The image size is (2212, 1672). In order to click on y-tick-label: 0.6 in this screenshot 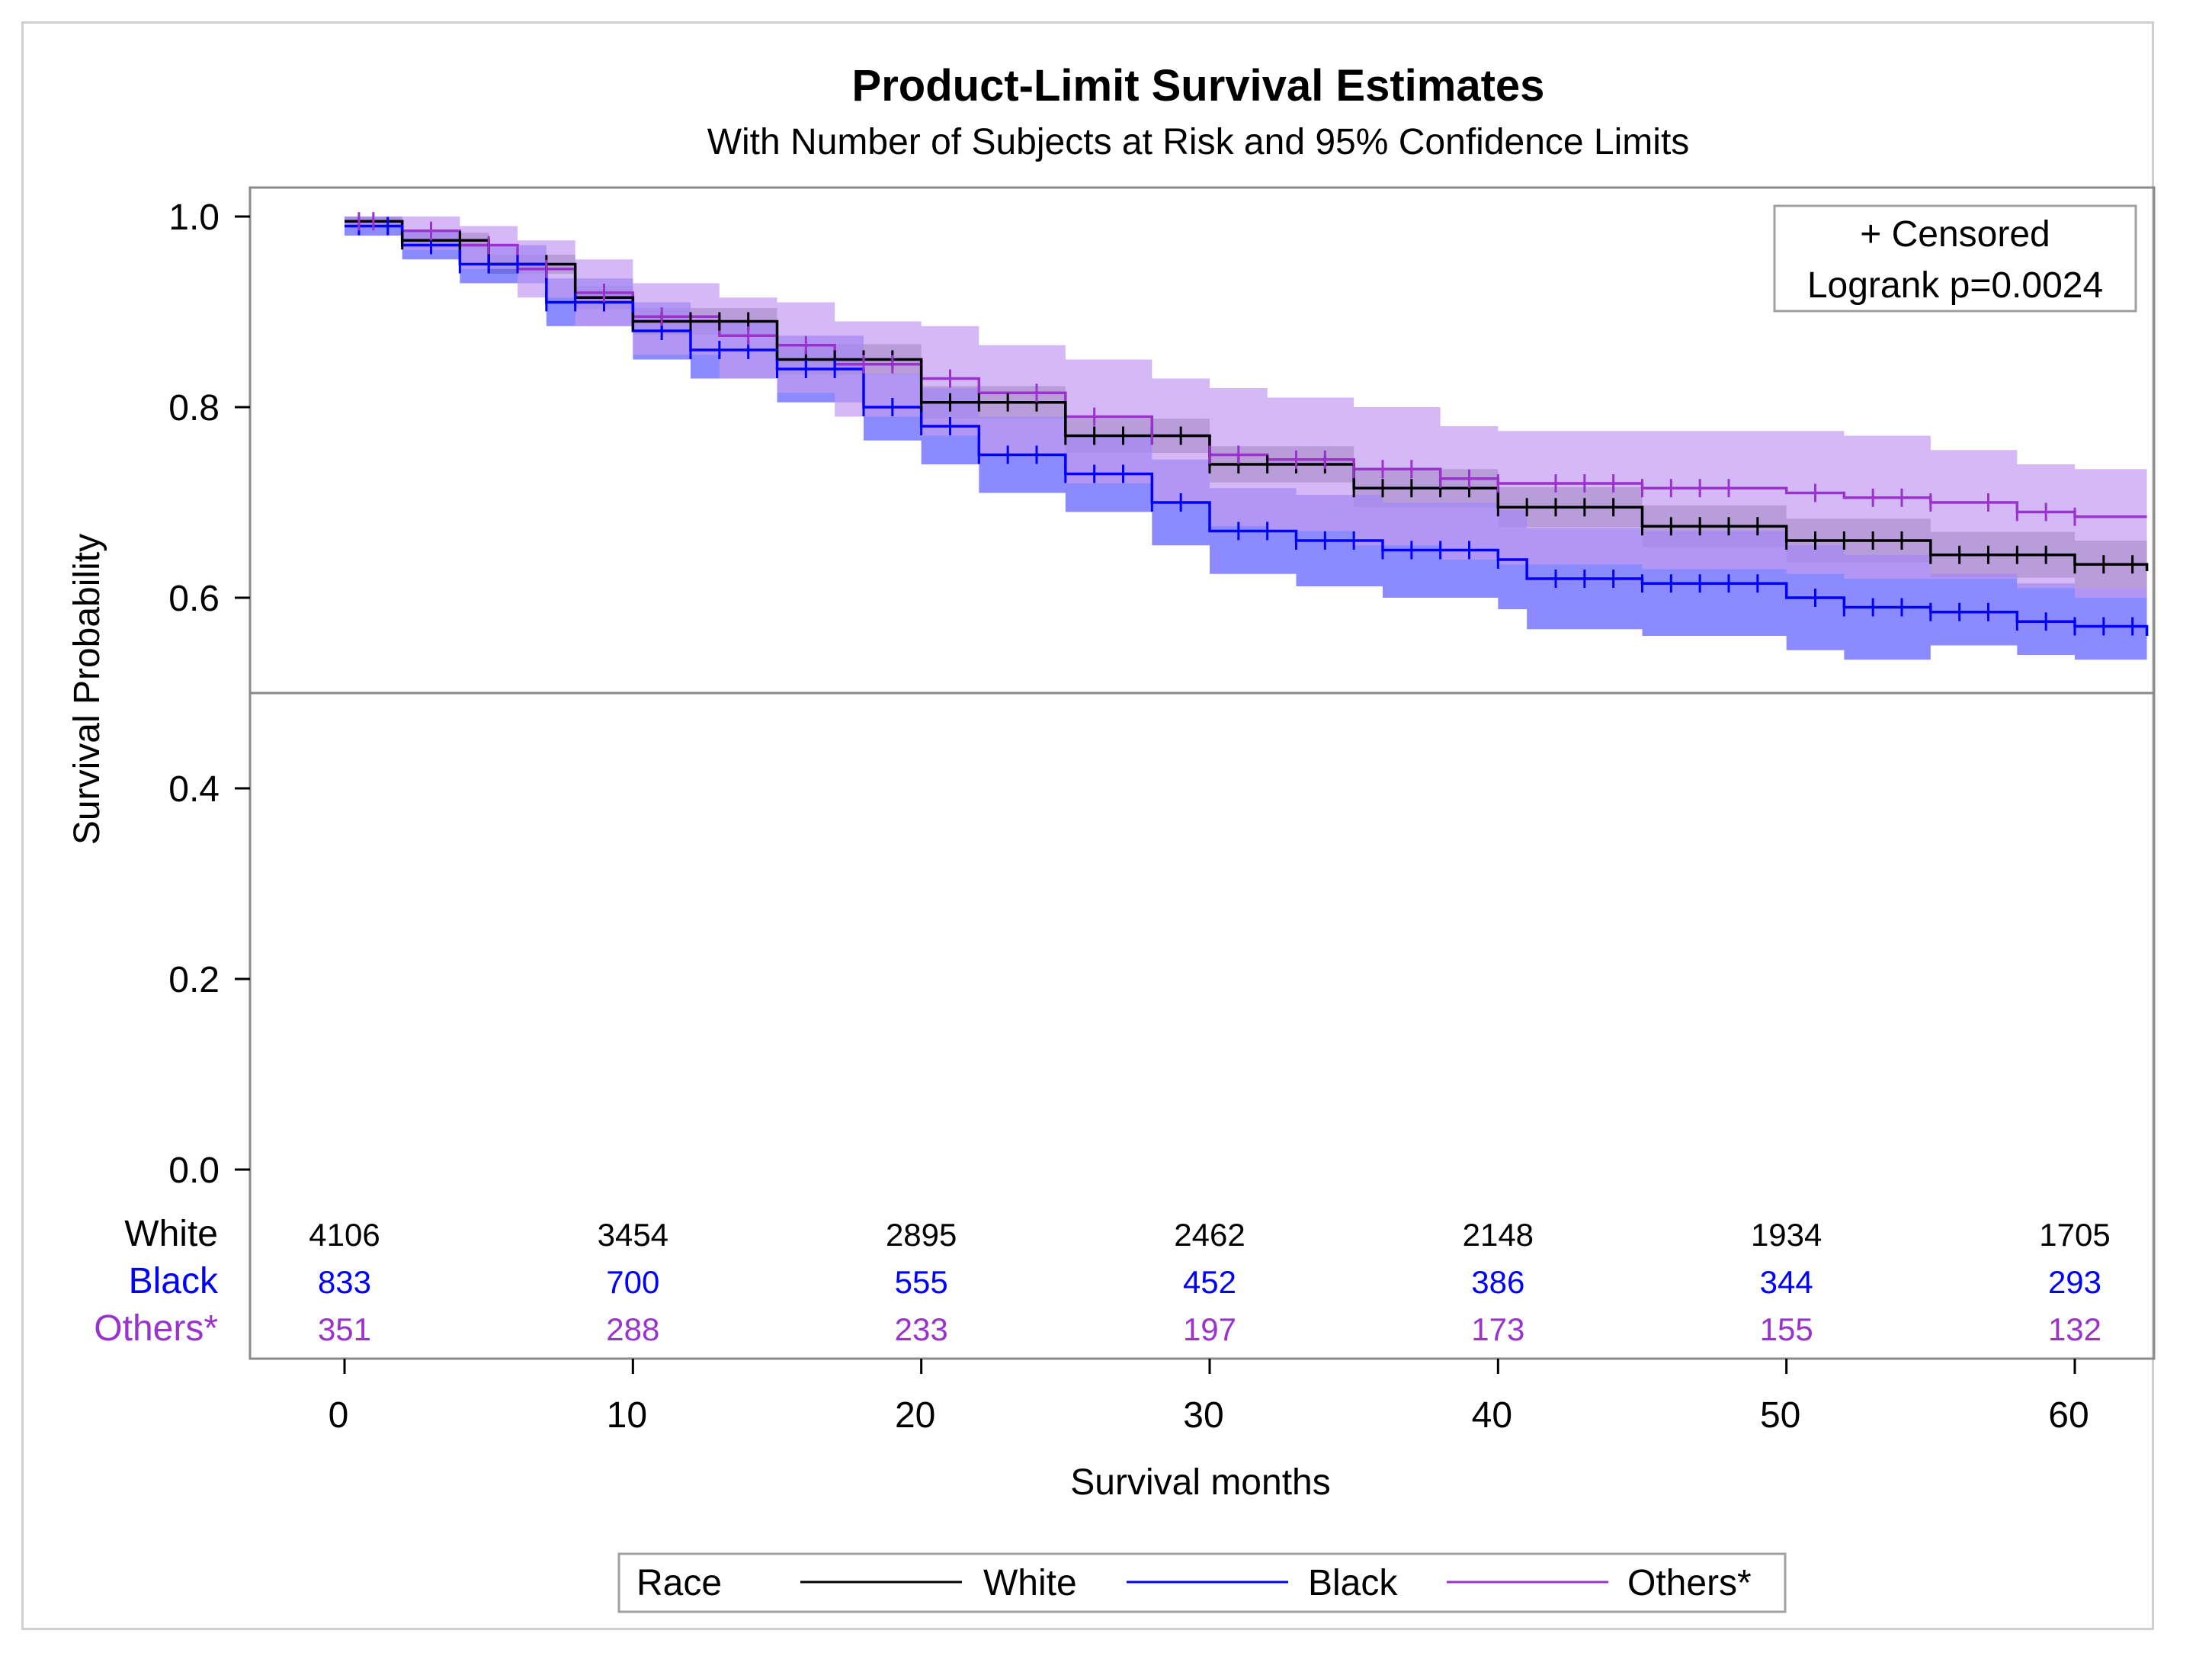, I will do `click(194, 599)`.